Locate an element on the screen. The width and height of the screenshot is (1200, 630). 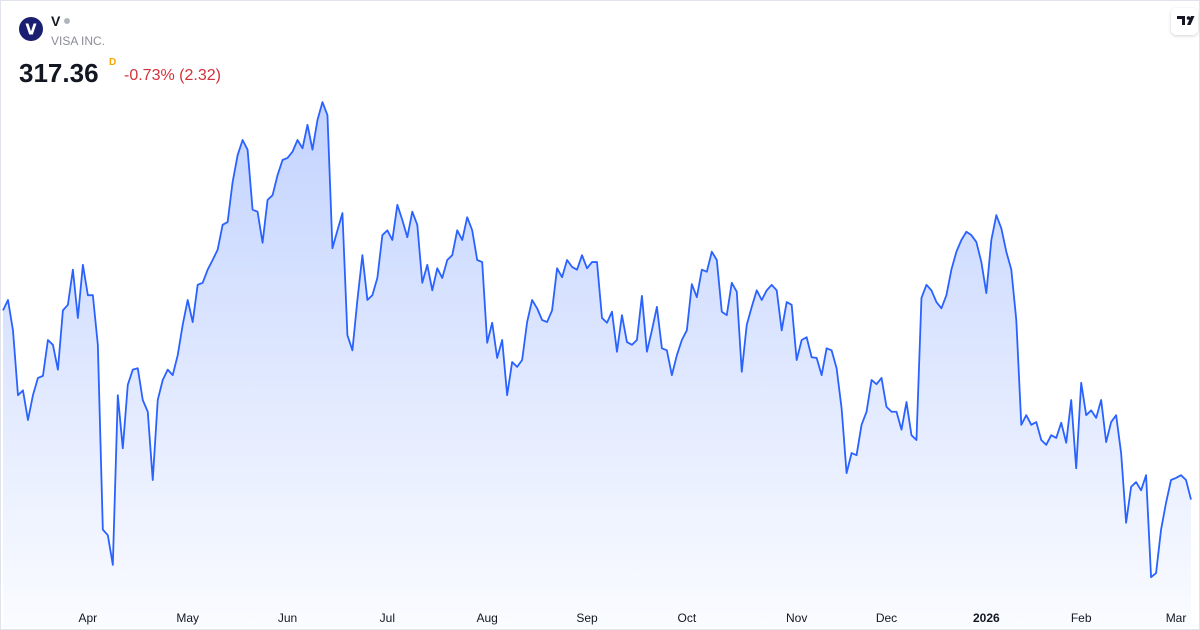
brand-glyph-slash is located at coordinates (1191, 20).